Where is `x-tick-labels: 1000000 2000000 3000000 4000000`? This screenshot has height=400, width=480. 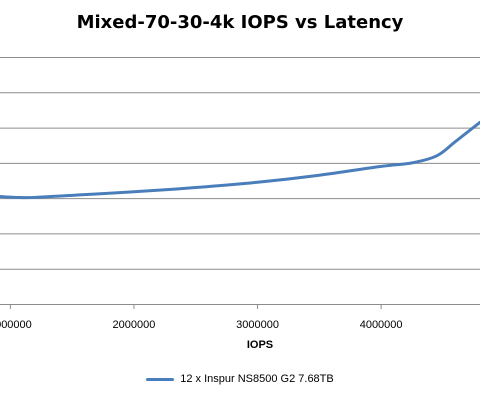
x-tick-labels: 1000000 2000000 3000000 4000000 is located at coordinates (201, 317).